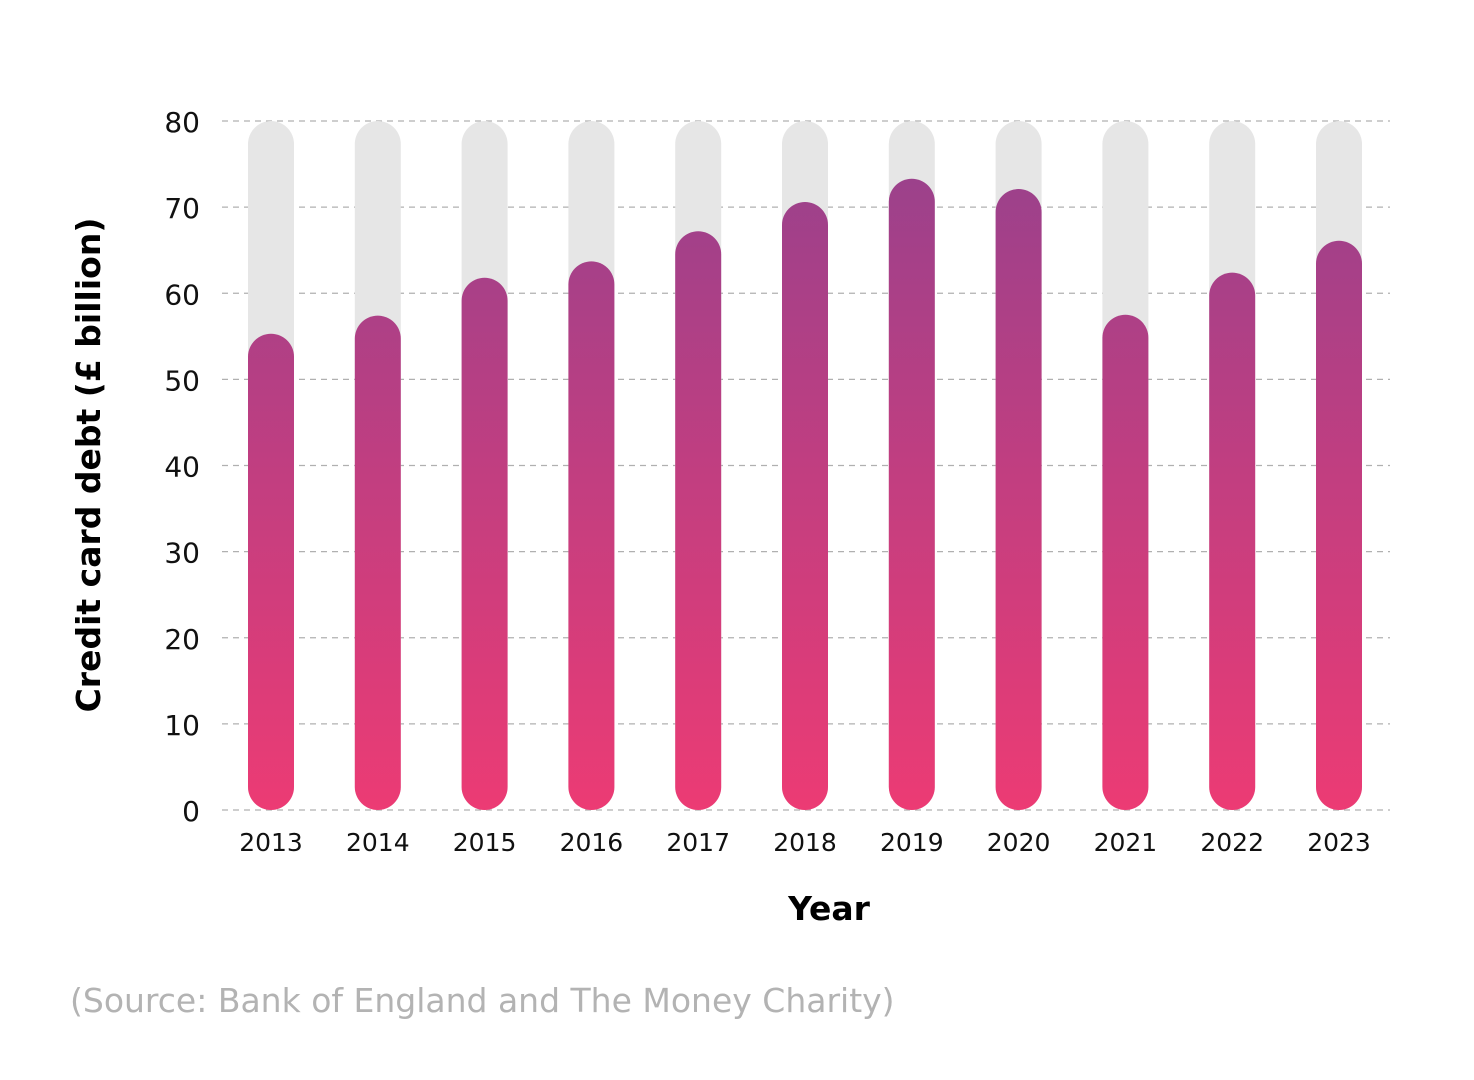 The height and width of the screenshot is (1080, 1474). Describe the element at coordinates (829, 908) in the screenshot. I see `x-axis-label: Year` at that location.